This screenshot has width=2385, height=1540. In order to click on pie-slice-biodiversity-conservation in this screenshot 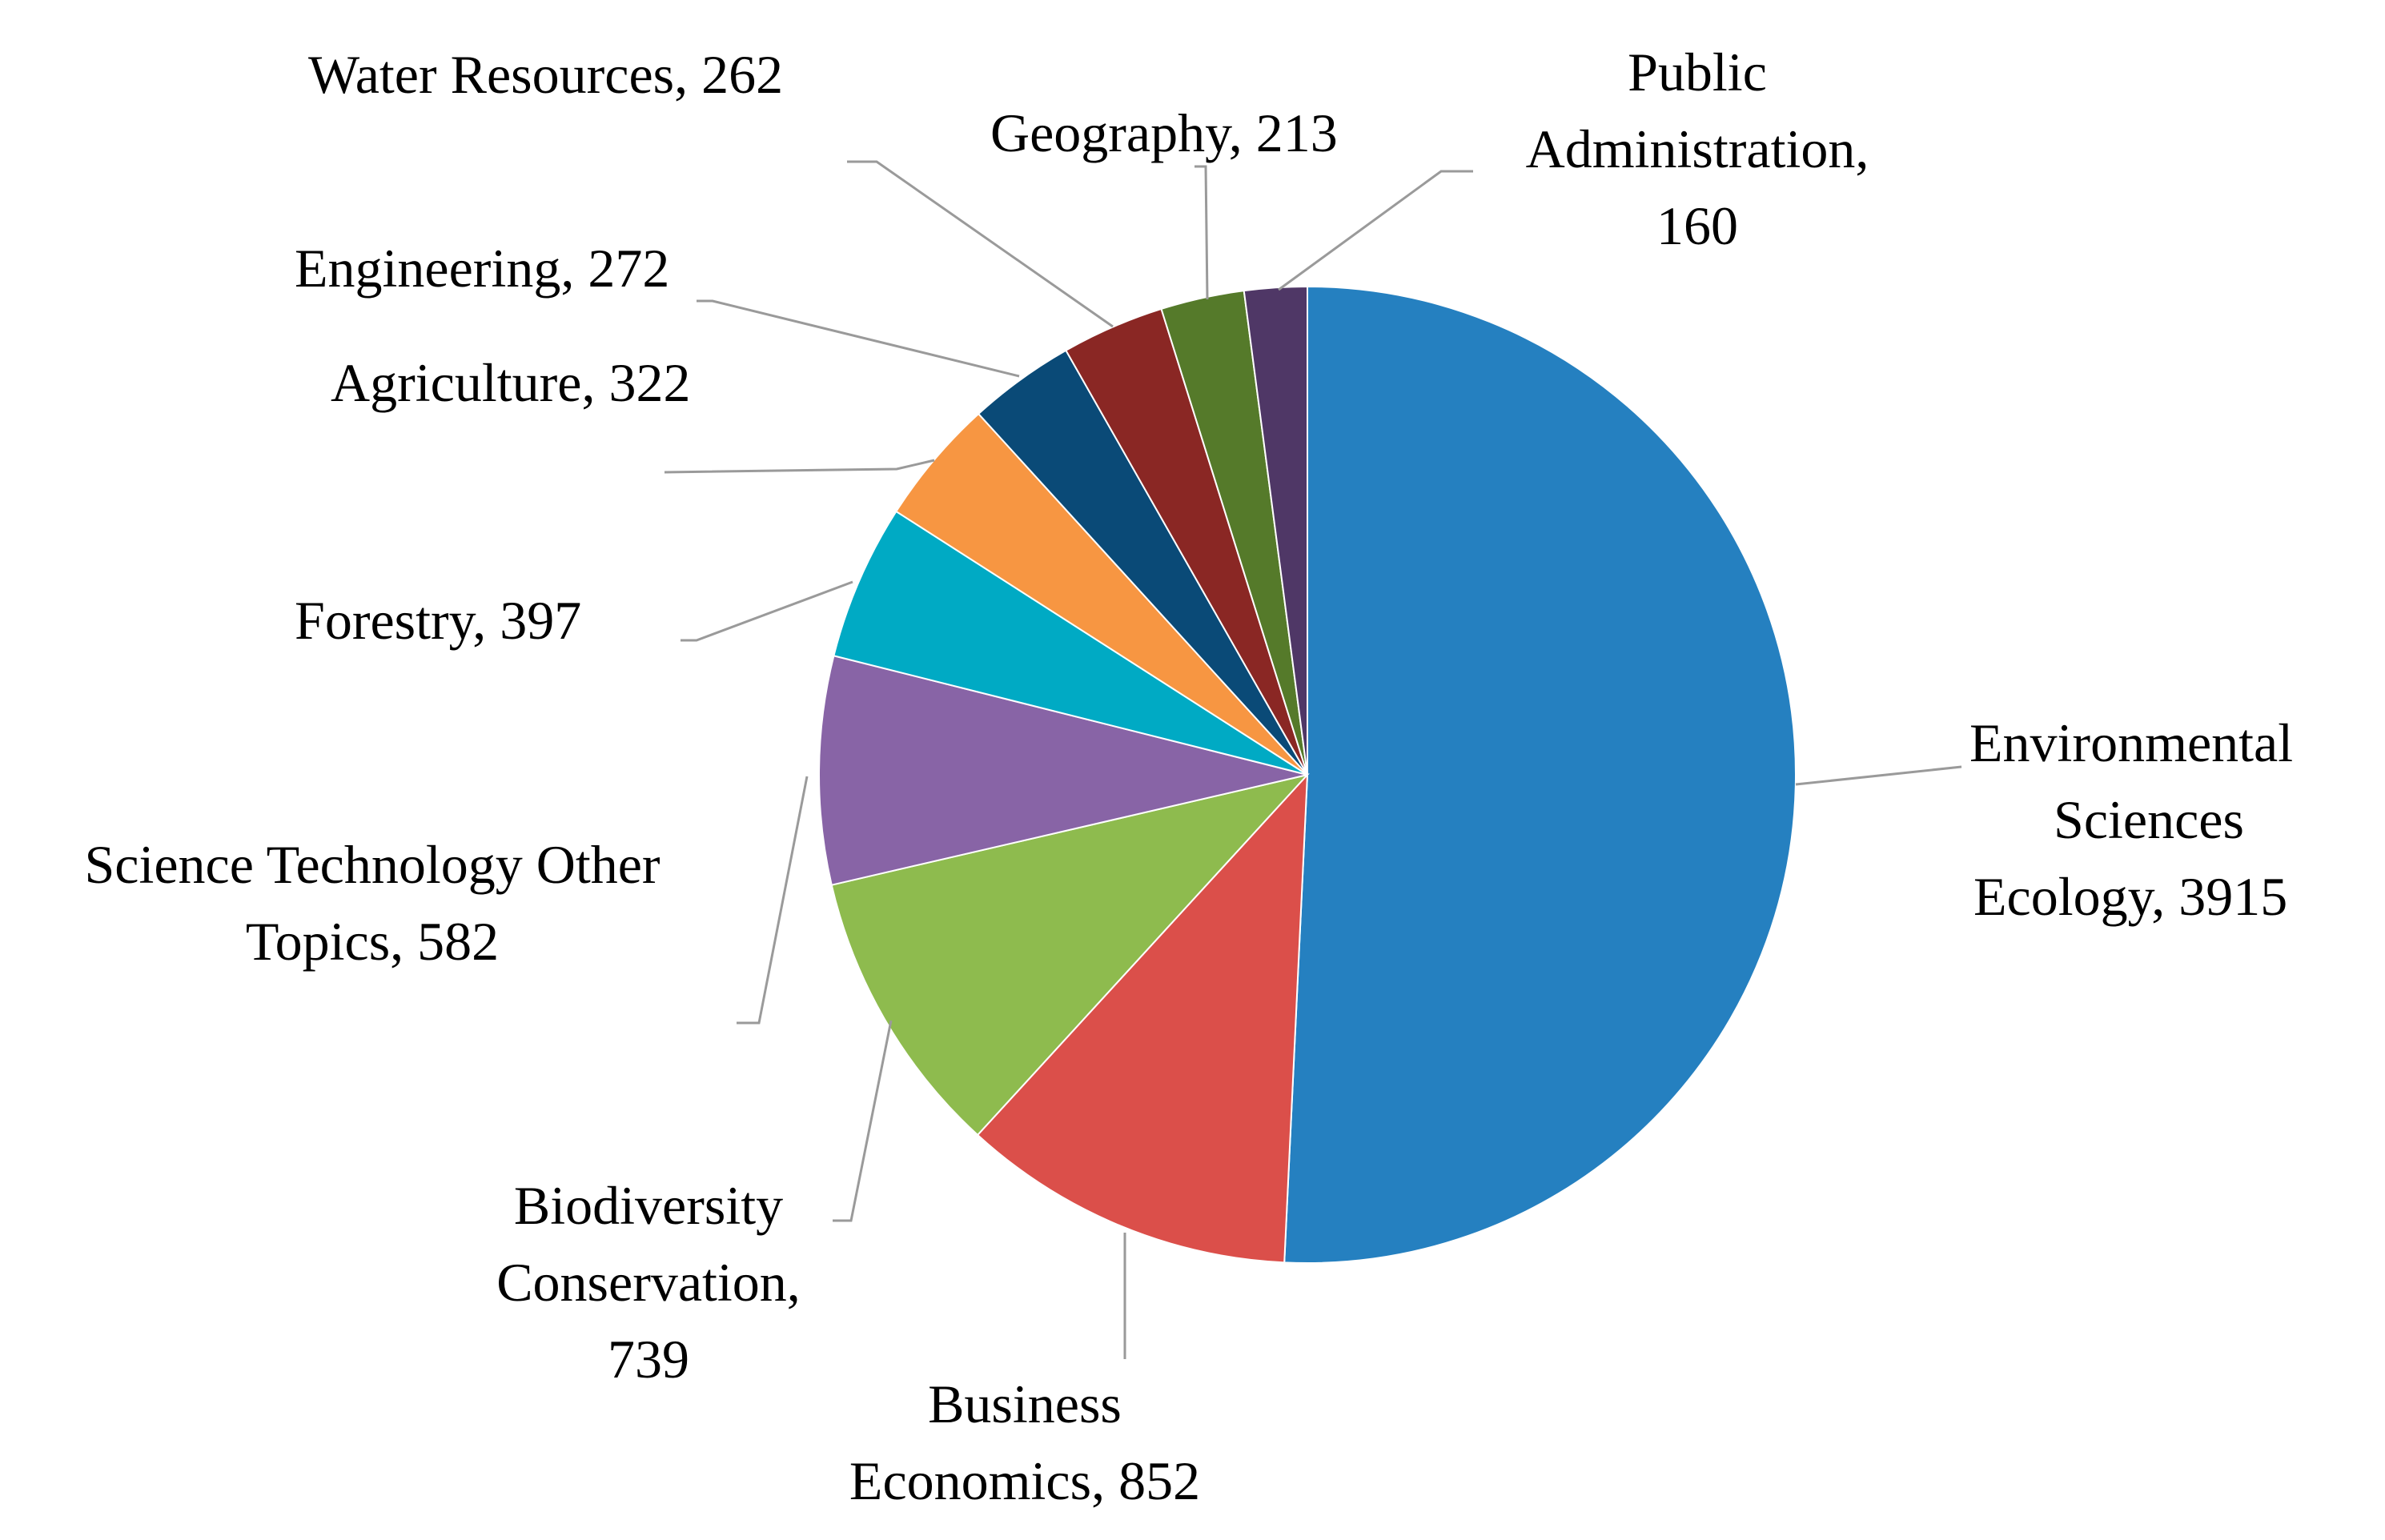, I will do `click(1070, 955)`.